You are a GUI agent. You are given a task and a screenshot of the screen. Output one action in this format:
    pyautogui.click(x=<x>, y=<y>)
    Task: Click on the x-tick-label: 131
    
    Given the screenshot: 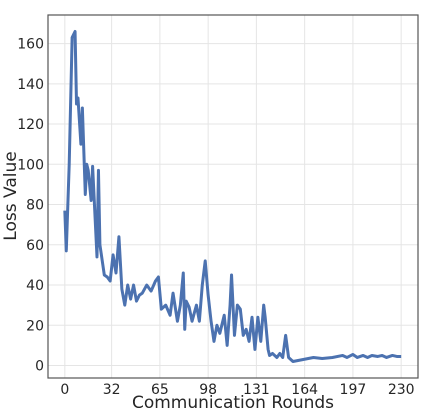 What is the action you would take?
    pyautogui.click(x=256, y=390)
    